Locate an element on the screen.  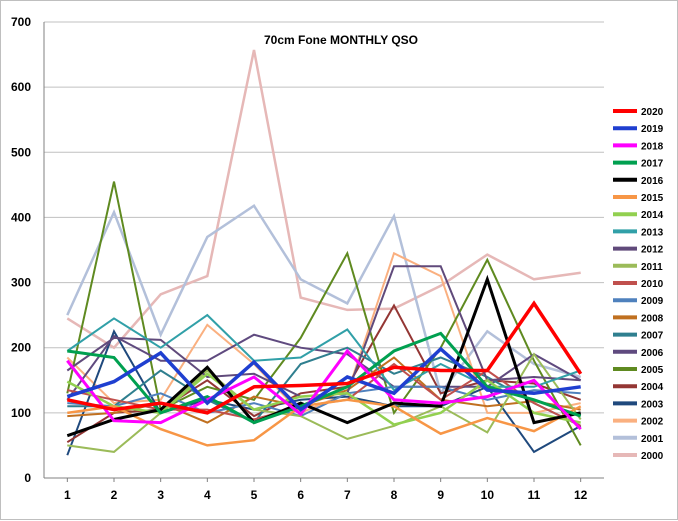
series-line-2009 is located at coordinates (324, 401).